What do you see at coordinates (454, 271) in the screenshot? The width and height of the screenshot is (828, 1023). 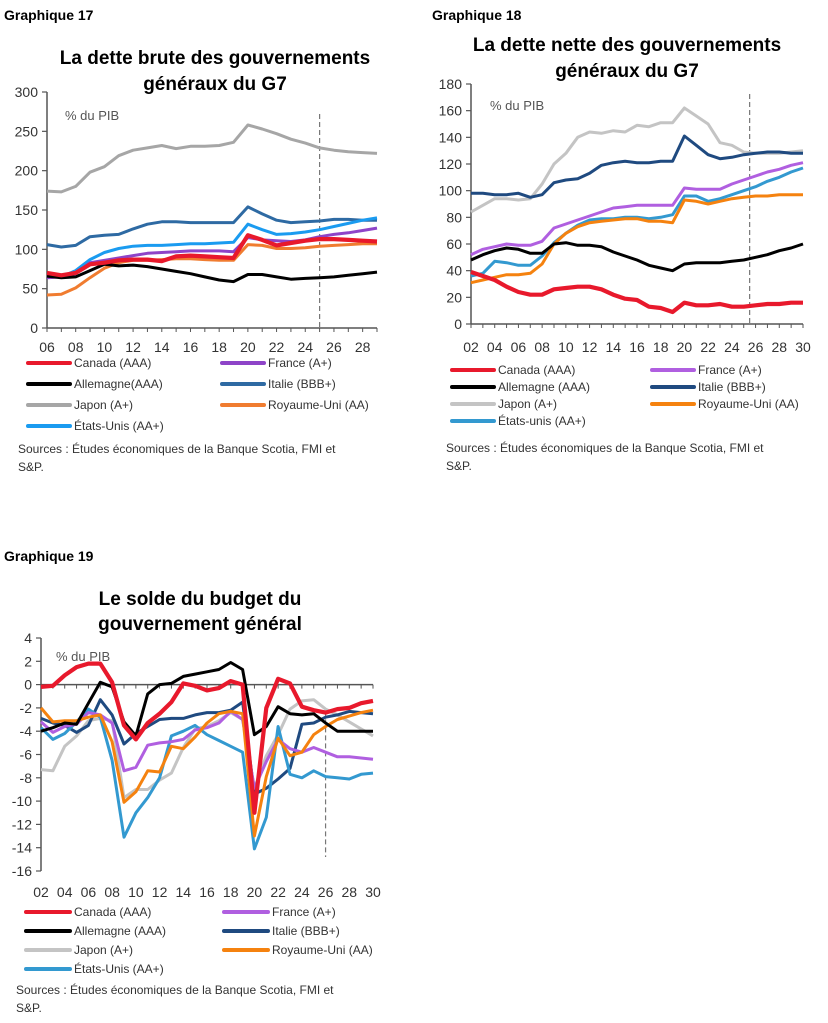 I see `y-tick-label: 40` at bounding box center [454, 271].